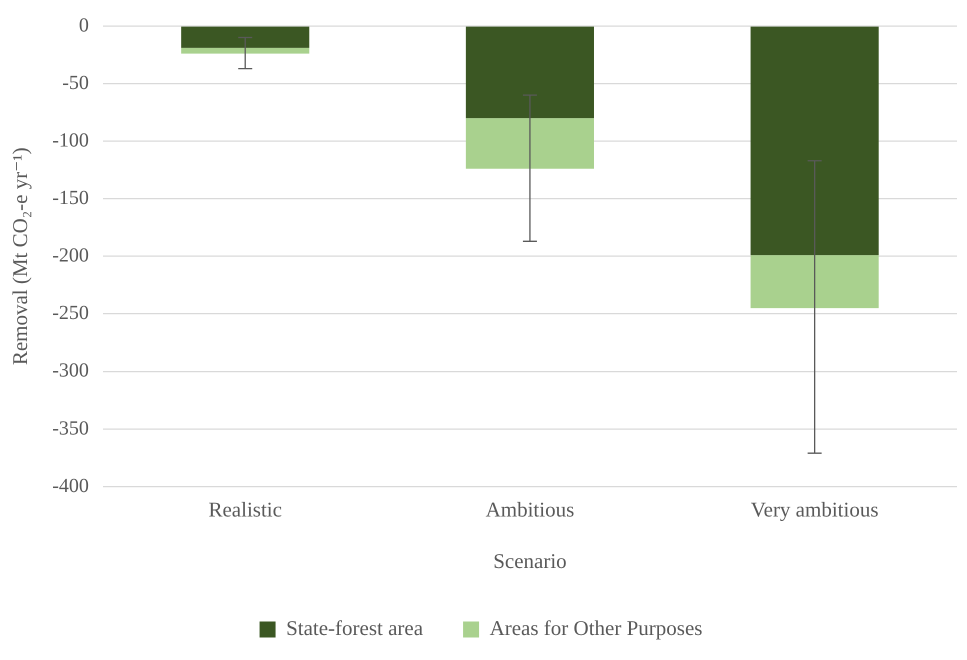 Image resolution: width=967 pixels, height=660 pixels. What do you see at coordinates (596, 628) in the screenshot?
I see `legend-label: Areas for Other Purposes` at bounding box center [596, 628].